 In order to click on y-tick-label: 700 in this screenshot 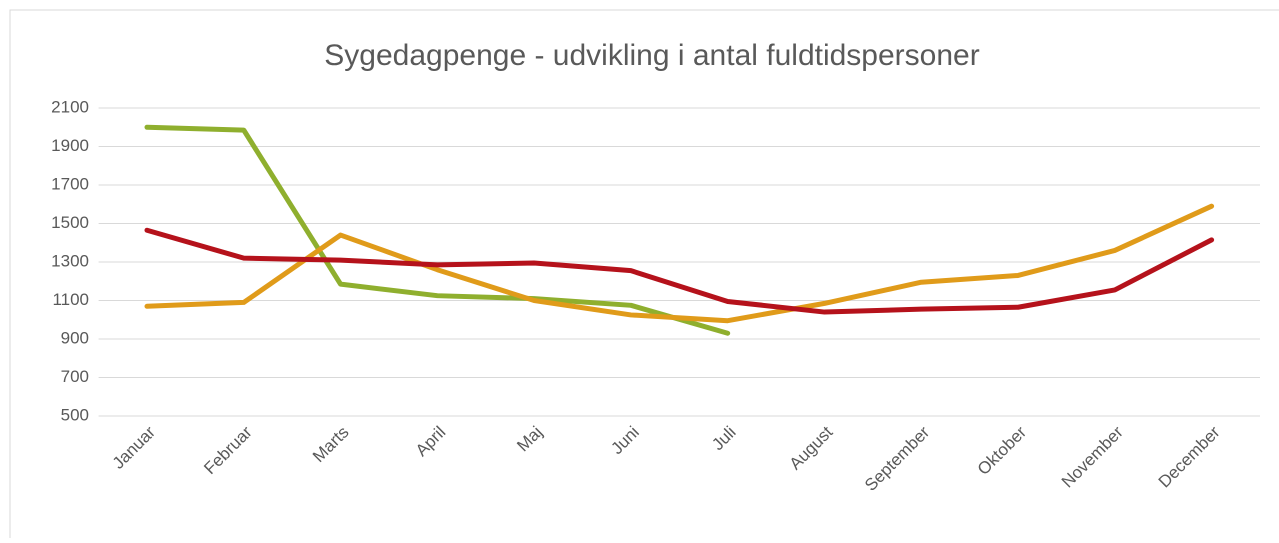, I will do `click(75, 376)`.